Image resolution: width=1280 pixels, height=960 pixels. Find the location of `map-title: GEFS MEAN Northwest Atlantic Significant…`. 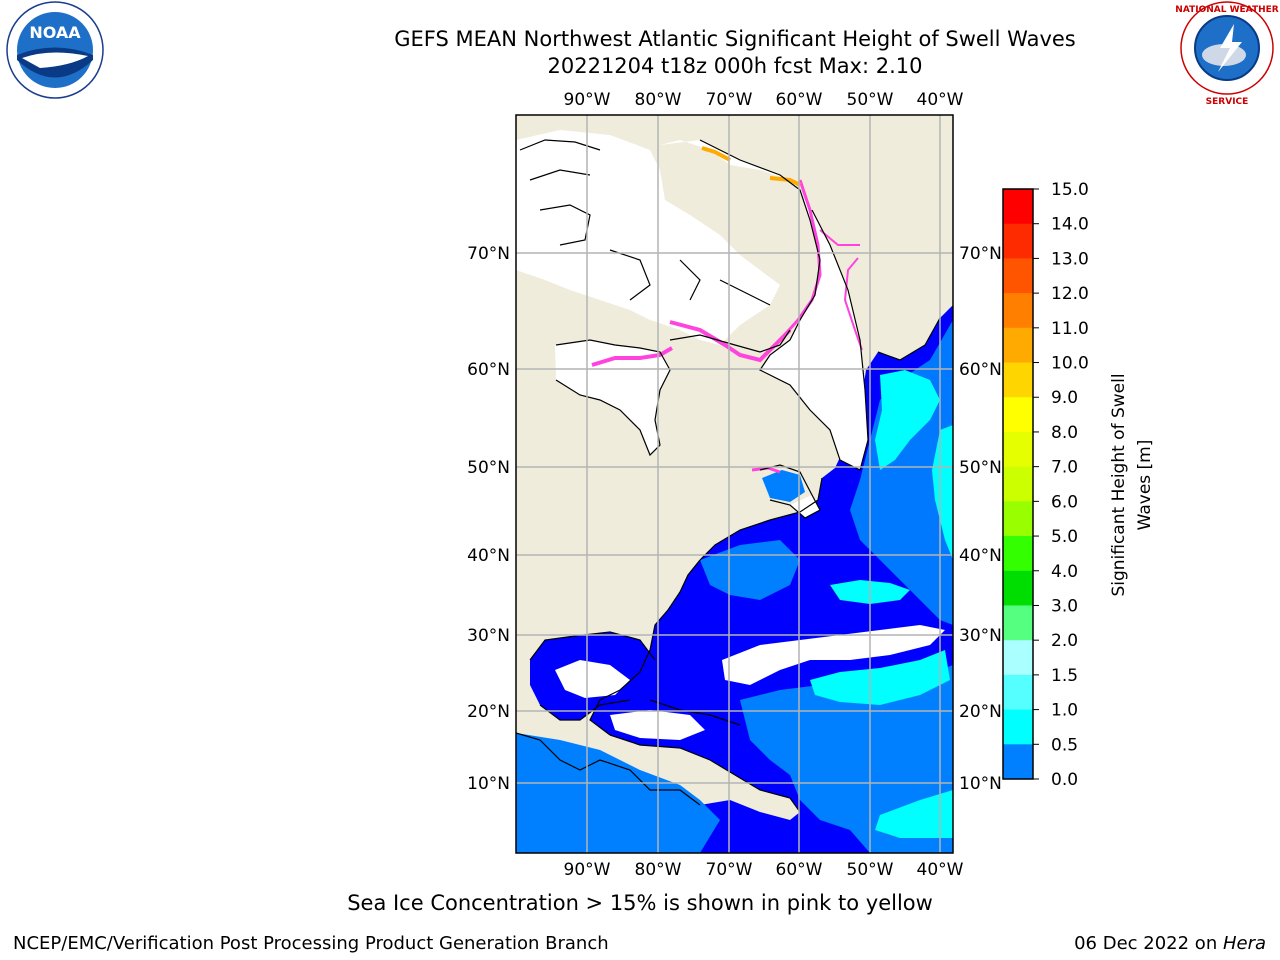

map-title: GEFS MEAN Northwest Atlantic Significant… is located at coordinates (735, 39).